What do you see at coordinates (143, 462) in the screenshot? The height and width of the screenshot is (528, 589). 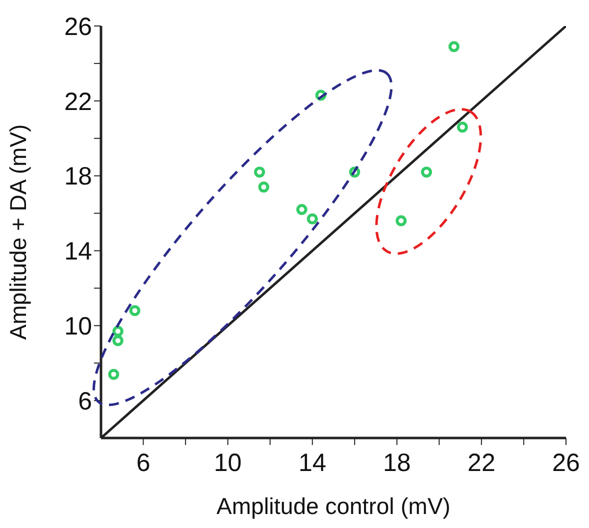 I see `x-tick-label: 6` at bounding box center [143, 462].